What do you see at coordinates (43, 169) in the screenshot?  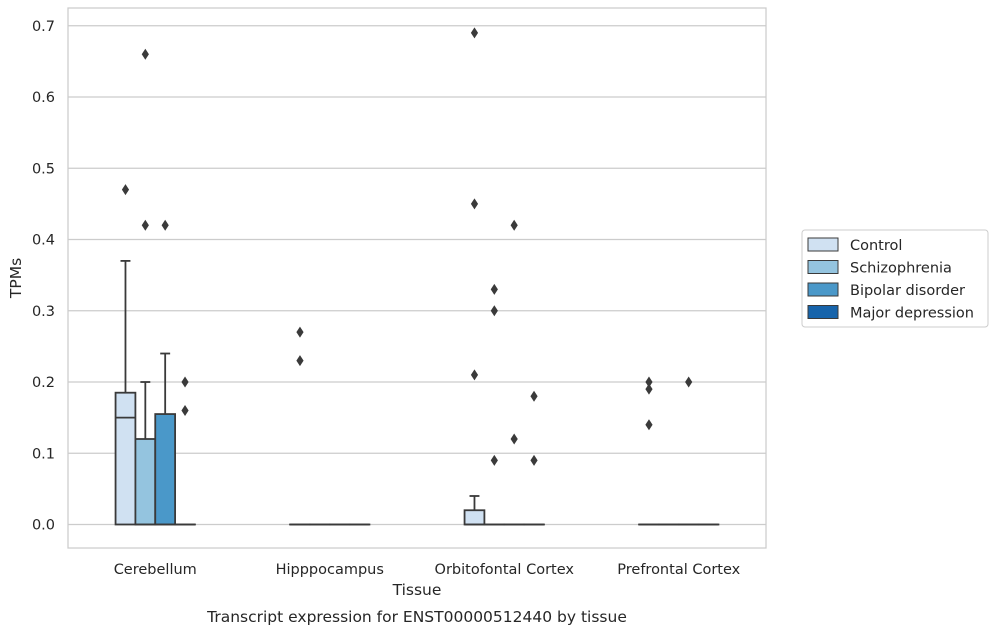 I see `y-tick-label: 0.5` at bounding box center [43, 169].